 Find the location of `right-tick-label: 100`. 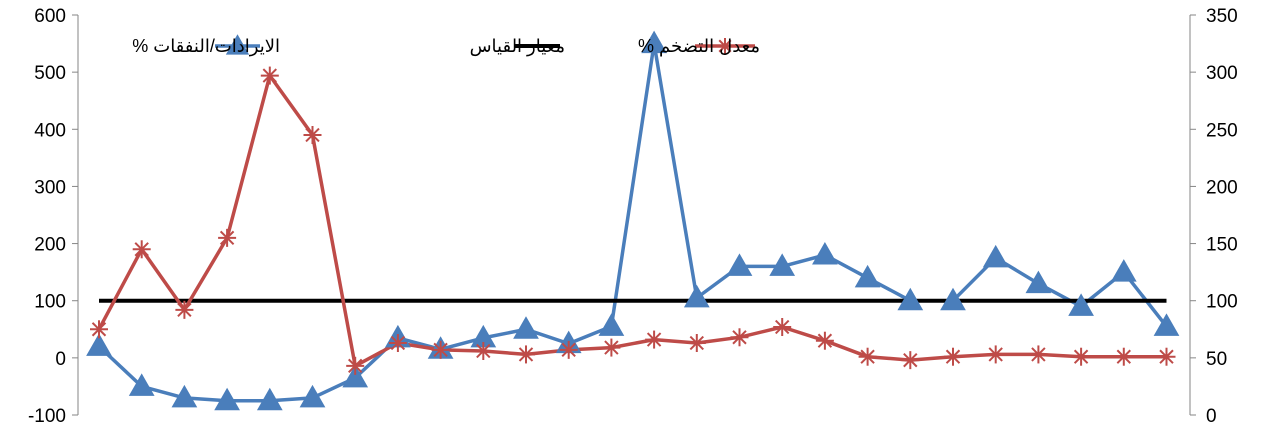

right-tick-label: 100 is located at coordinates (1222, 302).